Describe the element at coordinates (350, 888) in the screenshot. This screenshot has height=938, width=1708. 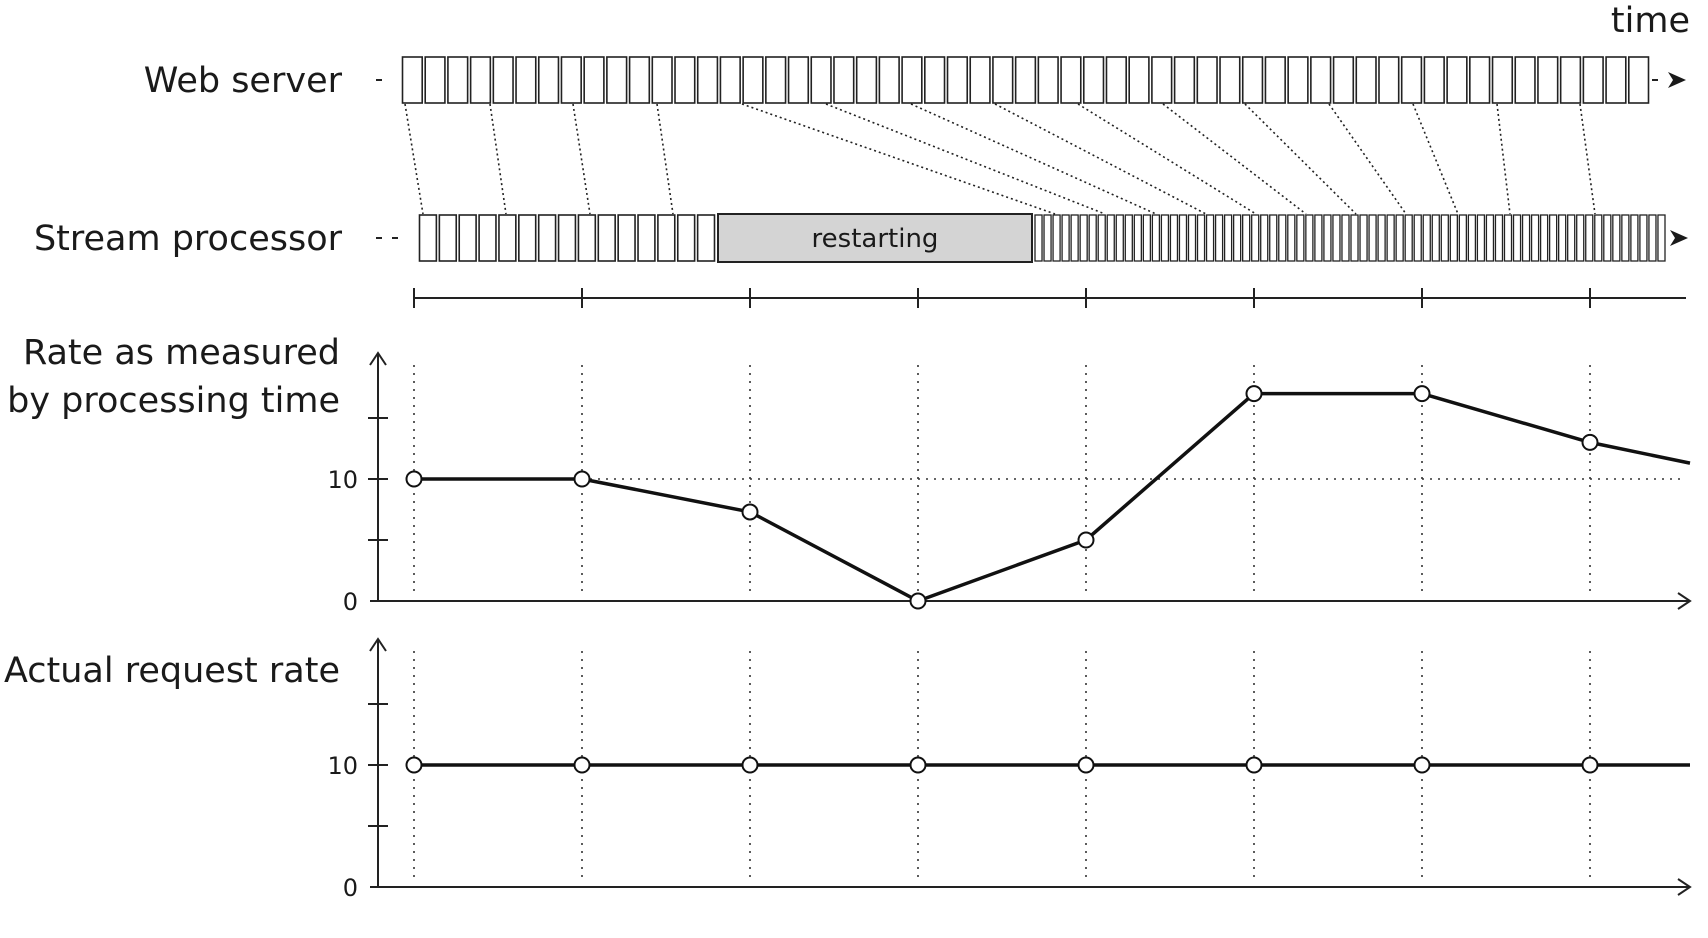
I see `chart2-y-tick-label: 0` at that location.